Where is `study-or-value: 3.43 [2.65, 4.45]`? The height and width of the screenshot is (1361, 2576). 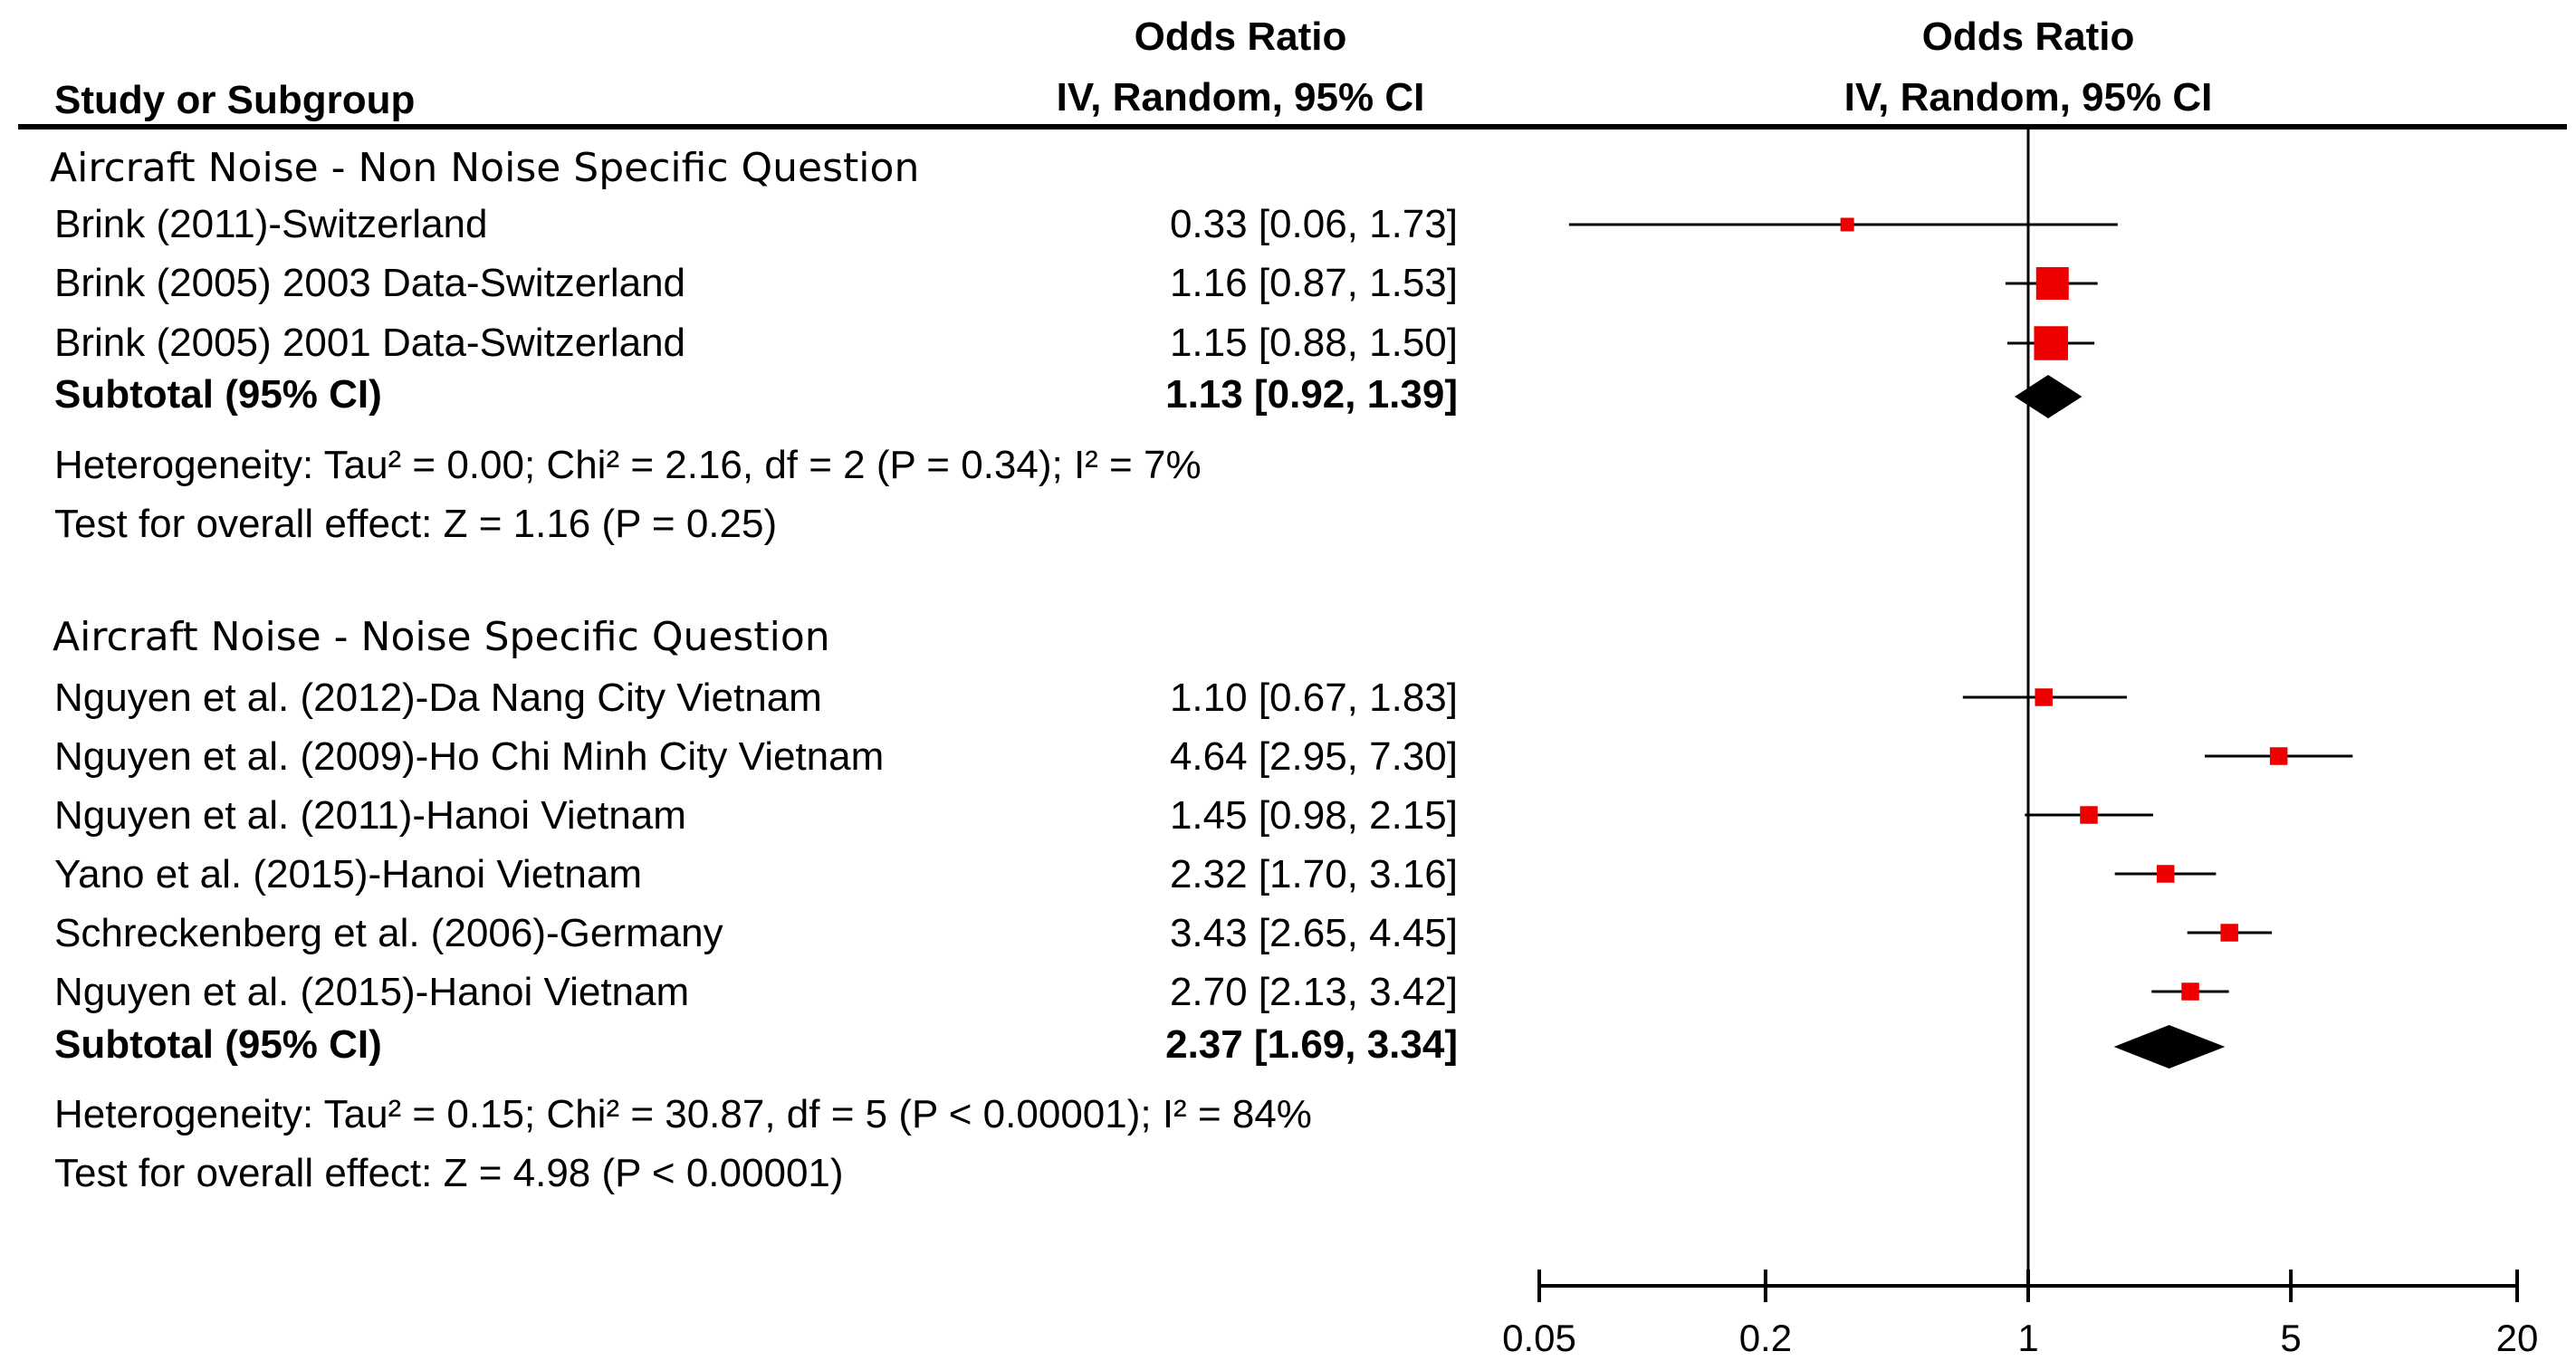
study-or-value: 3.43 [2.65, 4.45] is located at coordinates (1314, 933).